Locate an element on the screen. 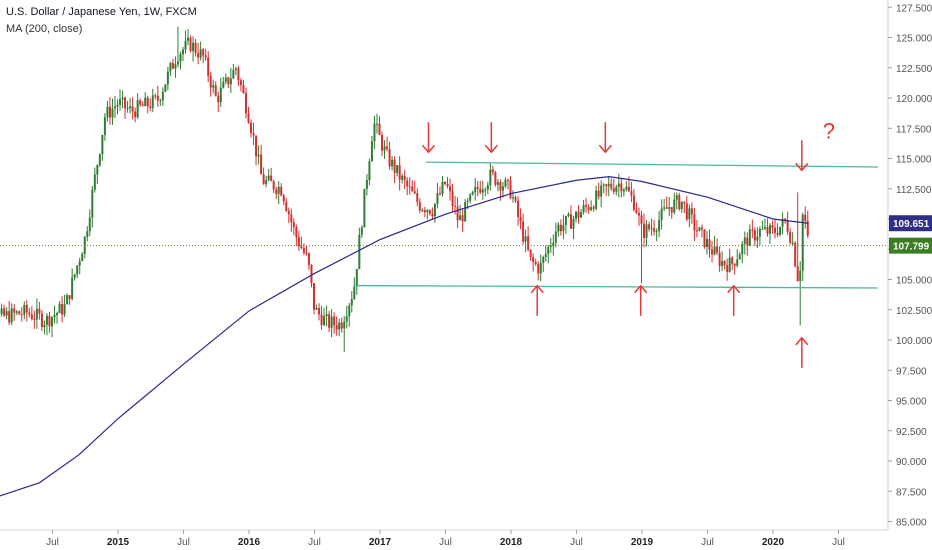  y-tick-label: 105.000 is located at coordinates (914, 281).